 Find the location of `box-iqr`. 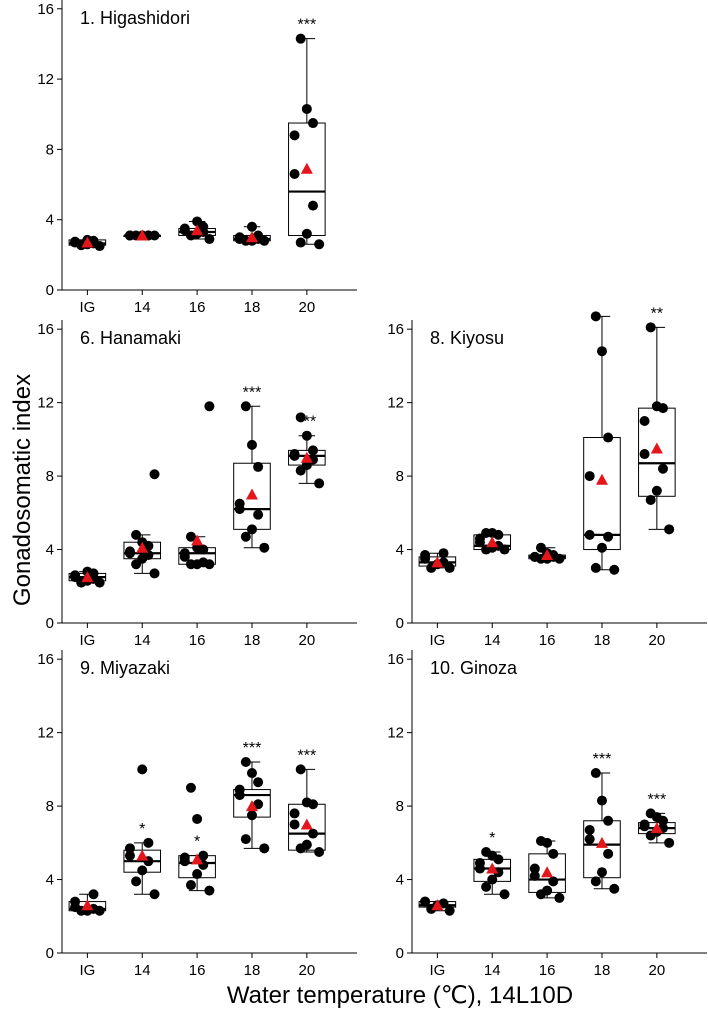

box-iqr is located at coordinates (252, 496).